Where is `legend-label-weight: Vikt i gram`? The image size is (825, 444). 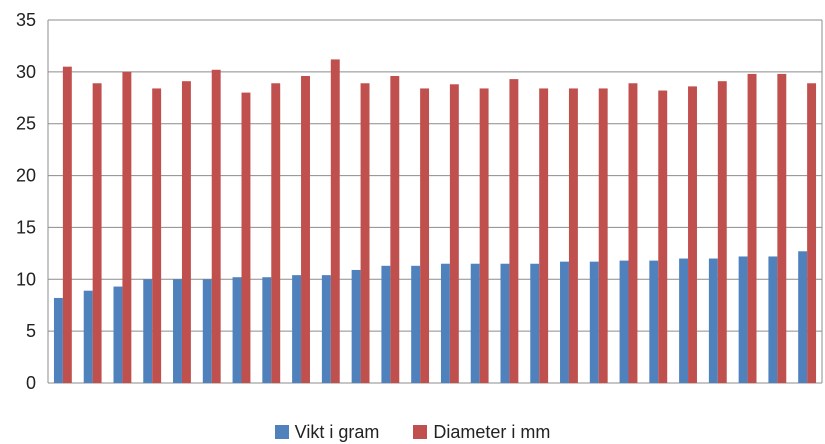 legend-label-weight: Vikt i gram is located at coordinates (337, 431).